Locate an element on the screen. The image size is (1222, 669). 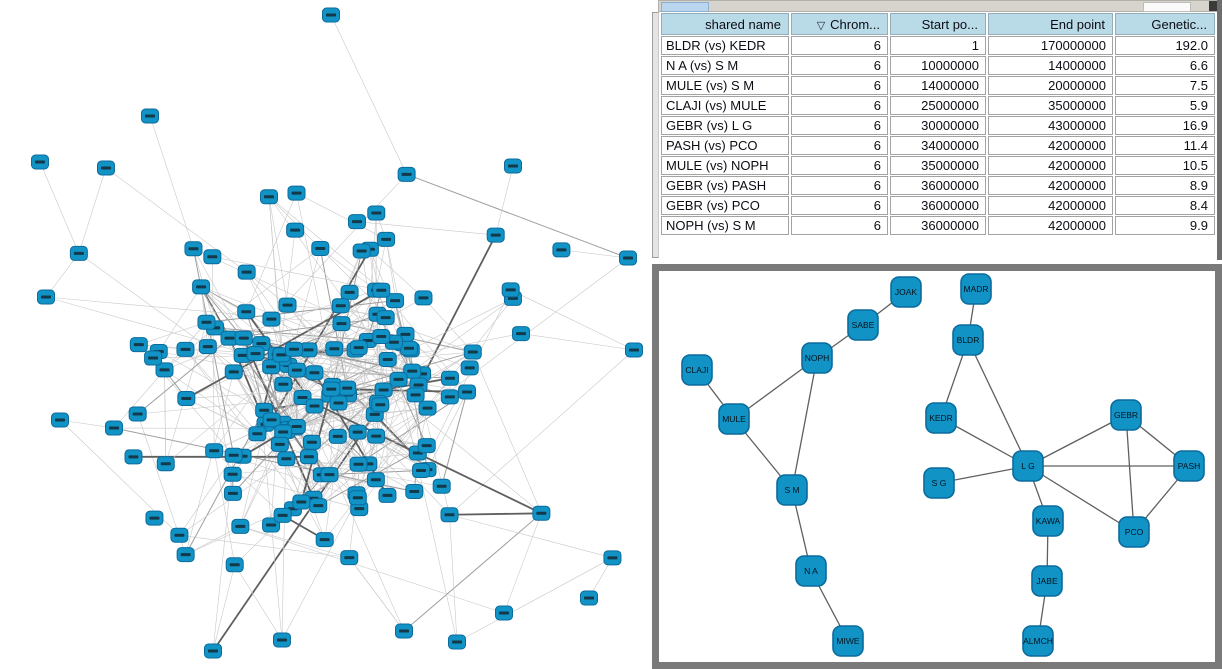
table-cell: PASH (vs) PCO is located at coordinates (725, 145).